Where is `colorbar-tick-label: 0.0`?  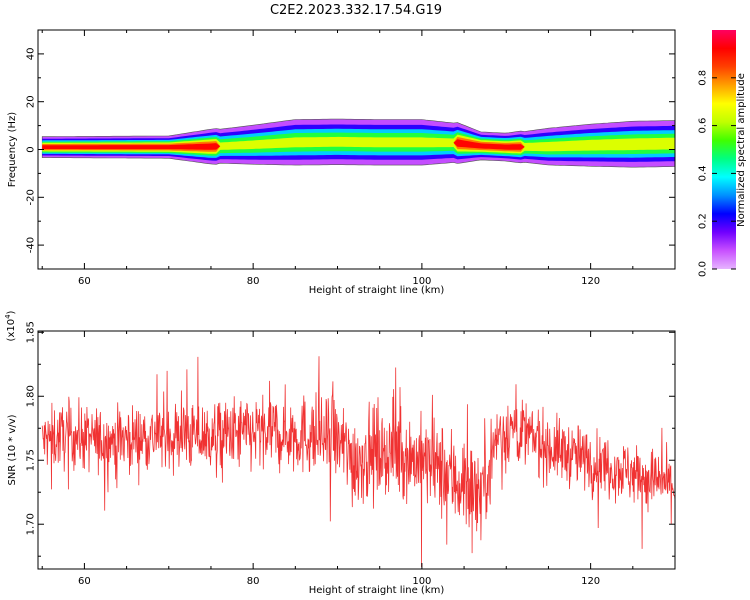
colorbar-tick-label: 0.0 is located at coordinates (703, 269).